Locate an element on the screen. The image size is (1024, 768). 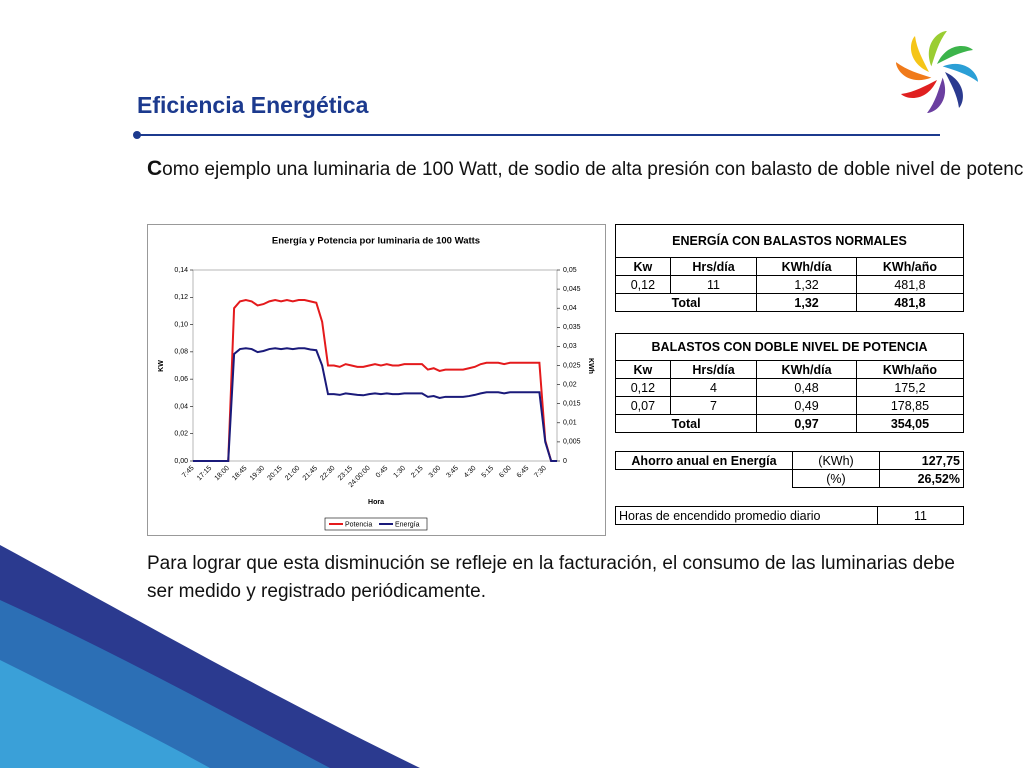
y2-tick-label: 0,01 is located at coordinates (570, 423).